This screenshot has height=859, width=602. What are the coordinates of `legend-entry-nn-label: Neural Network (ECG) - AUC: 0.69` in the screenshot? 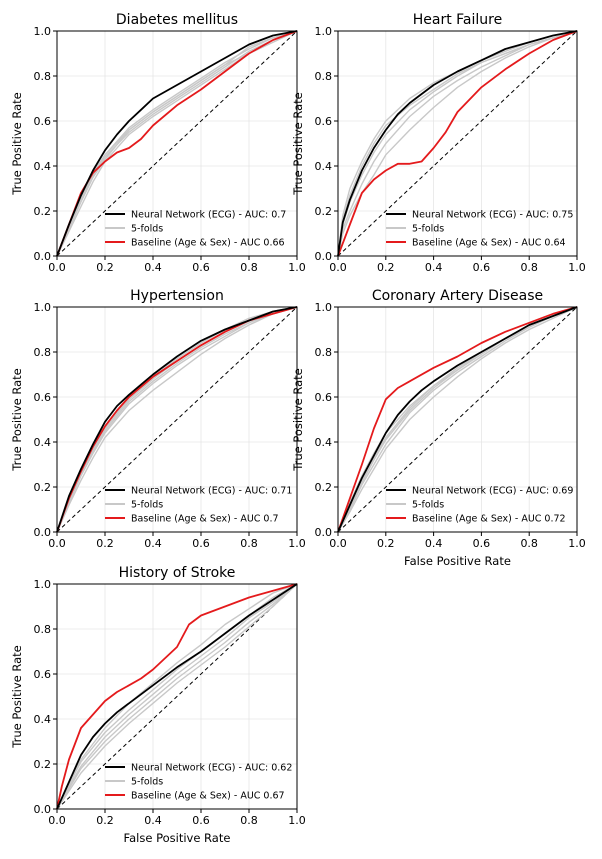 It's located at (492, 491).